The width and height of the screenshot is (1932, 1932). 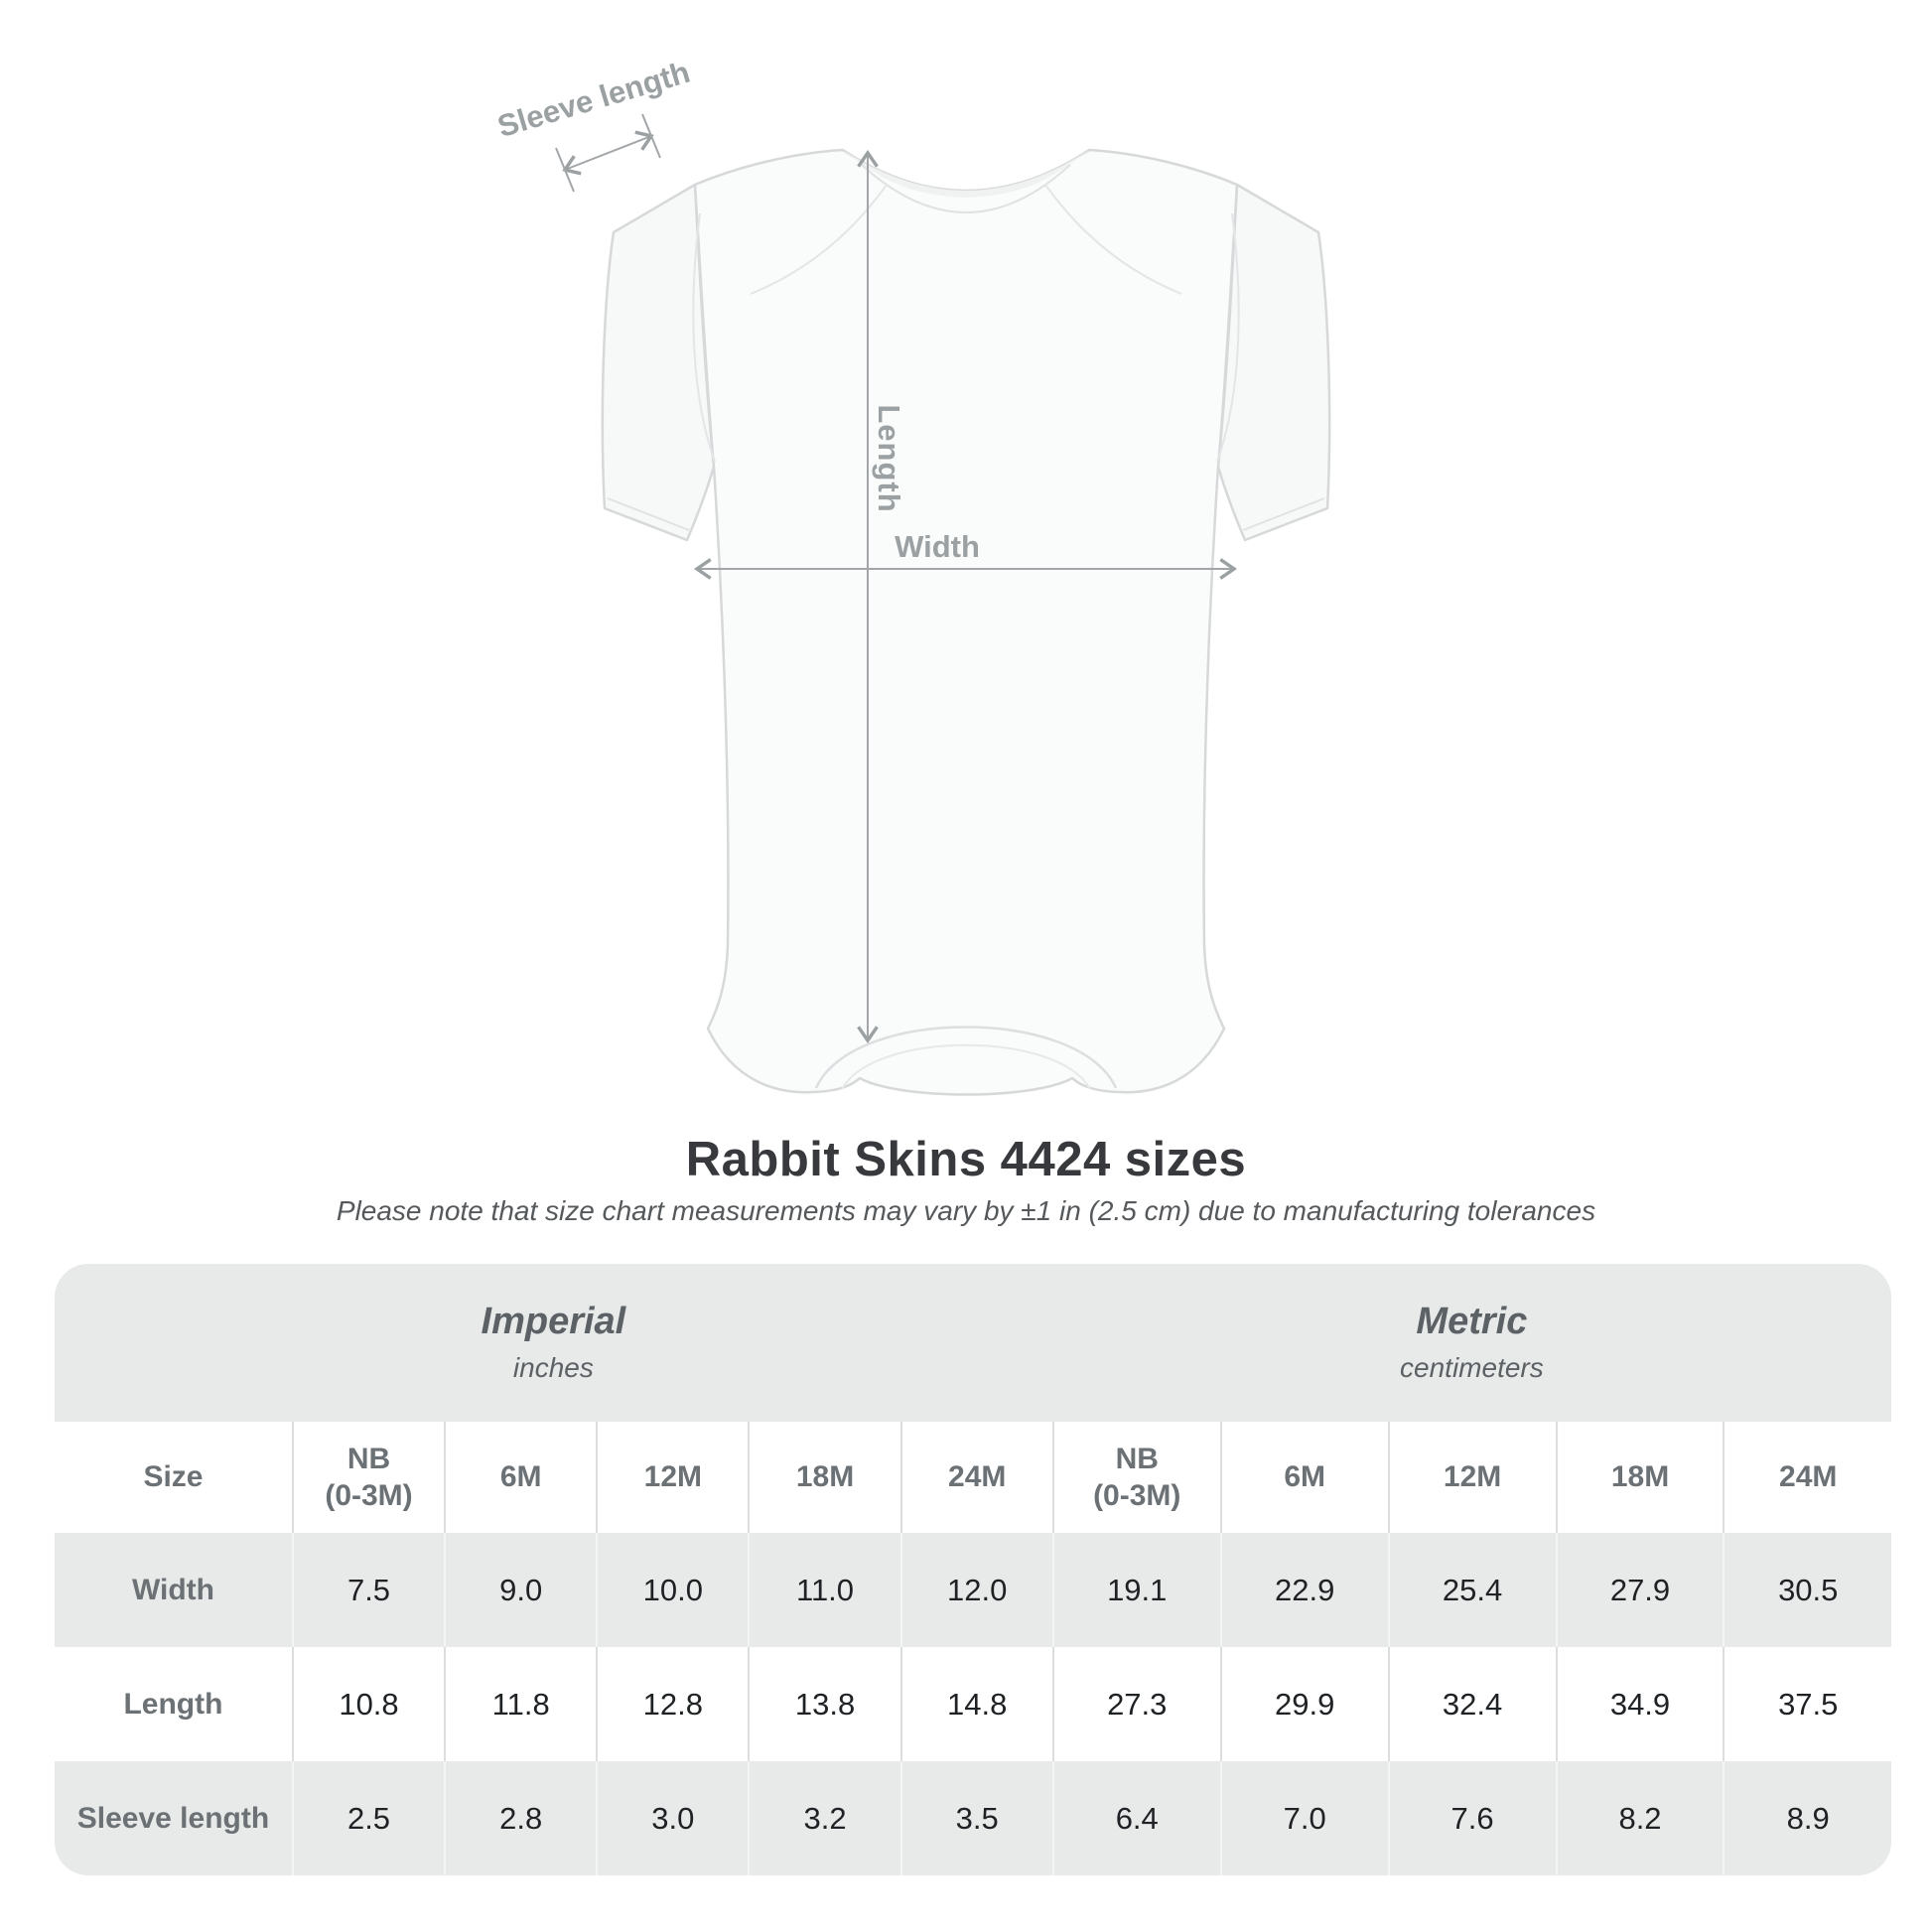 What do you see at coordinates (1807, 1590) in the screenshot?
I see `width-24m-metric: 30.5` at bounding box center [1807, 1590].